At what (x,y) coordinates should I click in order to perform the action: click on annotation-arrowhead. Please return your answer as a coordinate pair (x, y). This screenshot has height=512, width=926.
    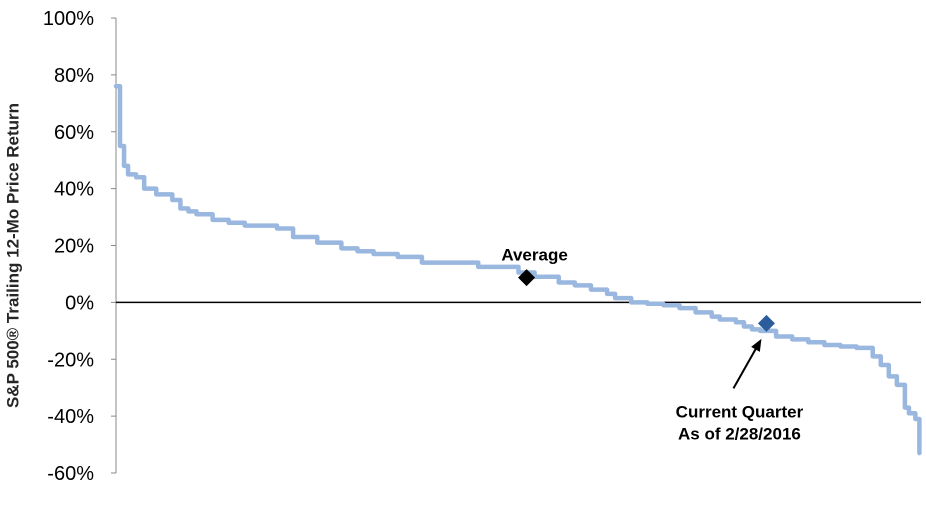
    Looking at the image, I should click on (756, 345).